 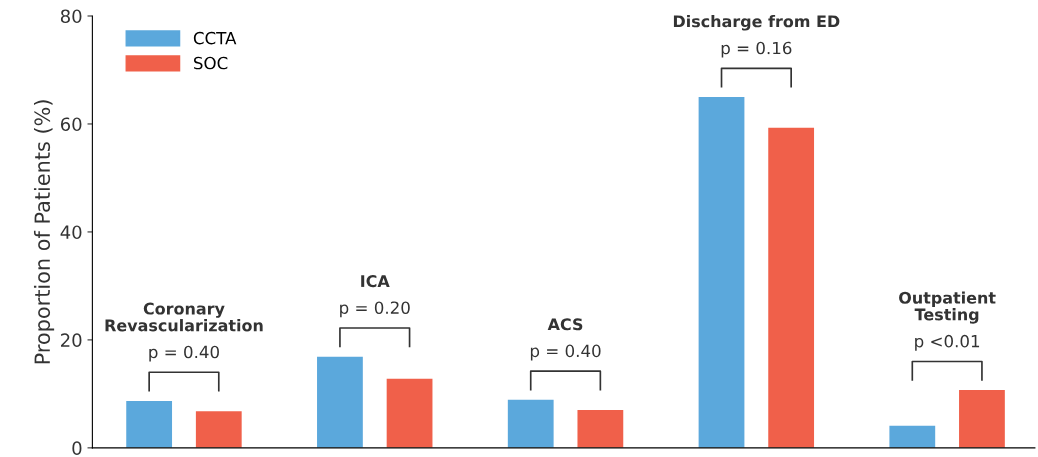 I want to click on y-tick-label: 80, so click(x=71, y=16).